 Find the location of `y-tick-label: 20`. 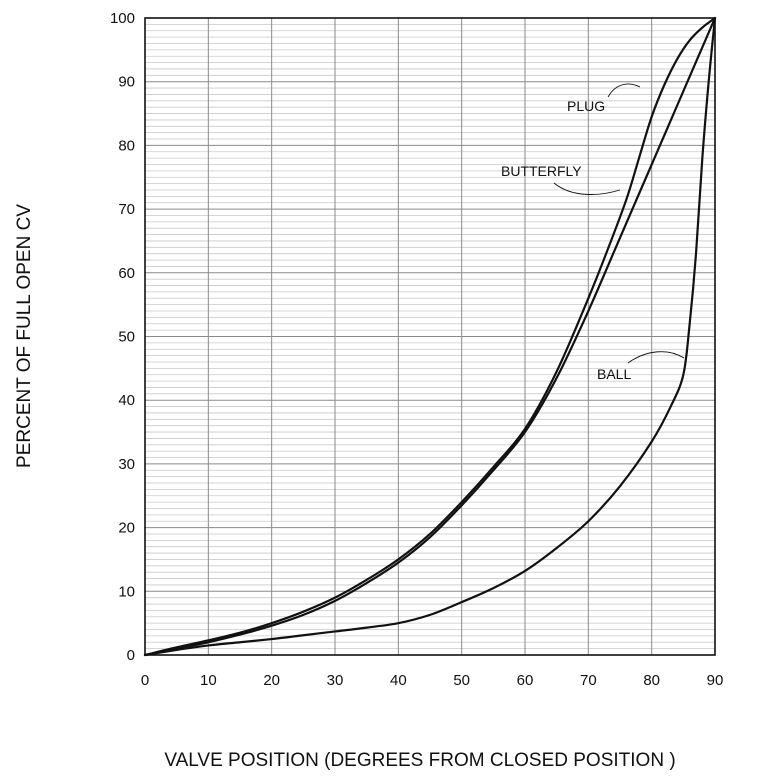

y-tick-label: 20 is located at coordinates (126, 528).